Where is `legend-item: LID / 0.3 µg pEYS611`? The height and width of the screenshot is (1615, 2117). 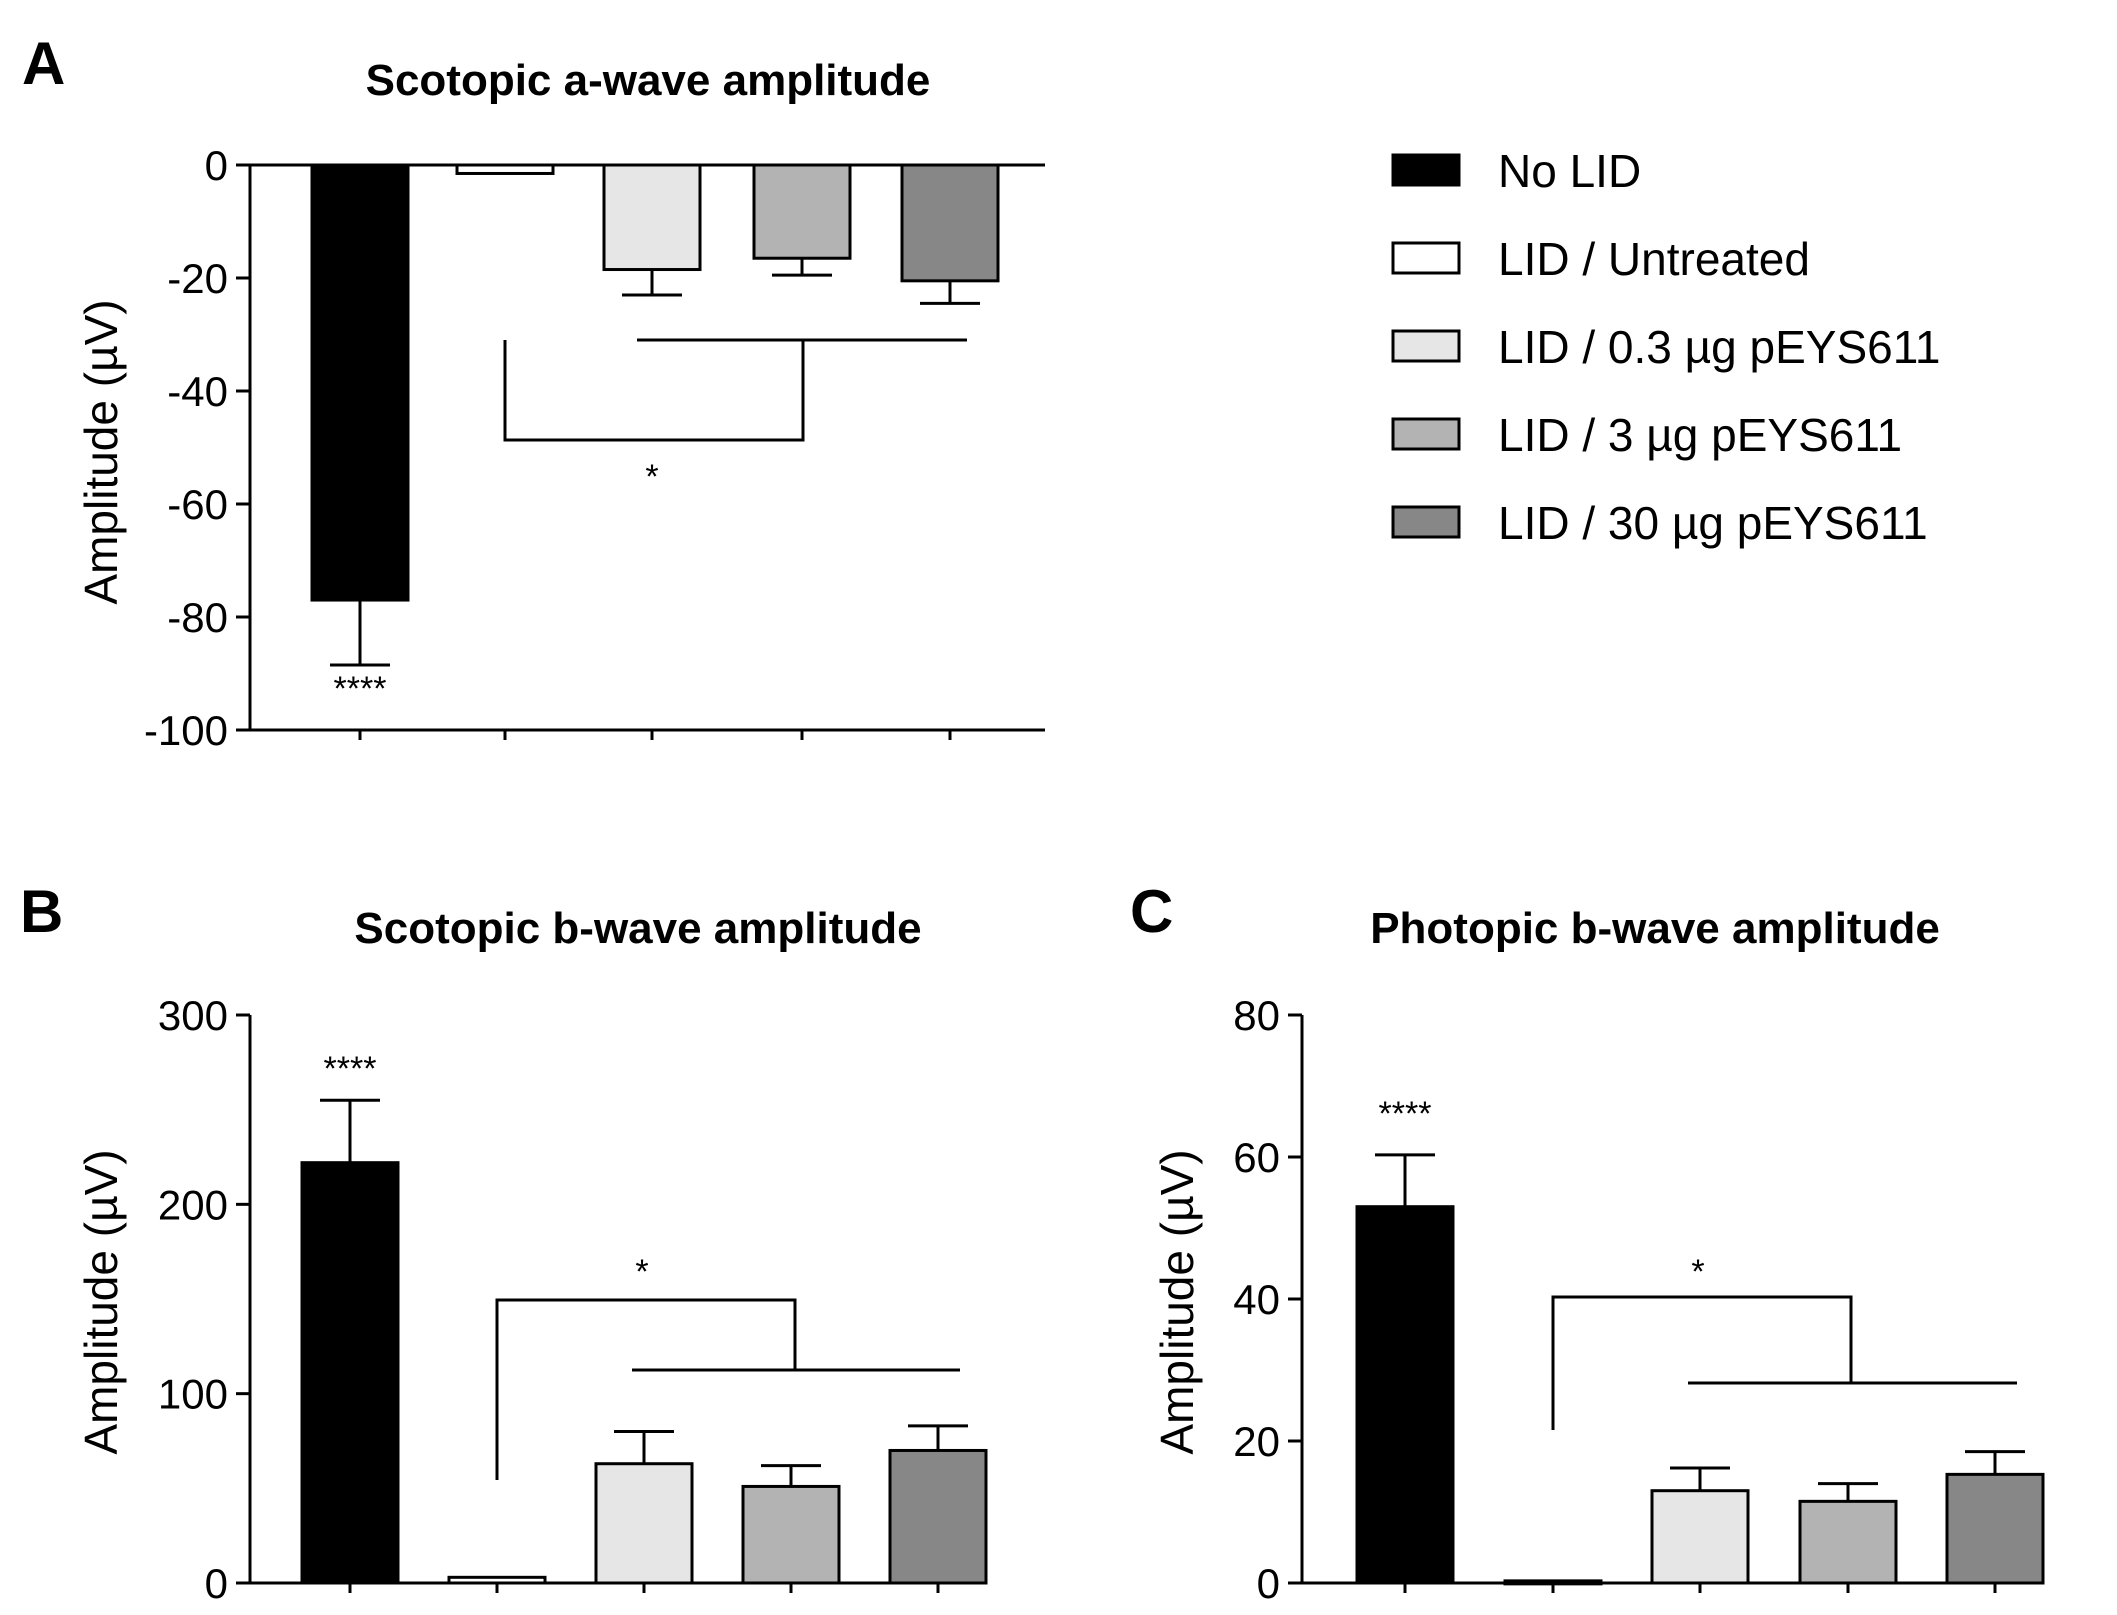
legend-item: LID / 0.3 µg pEYS611 is located at coordinates (1665, 347).